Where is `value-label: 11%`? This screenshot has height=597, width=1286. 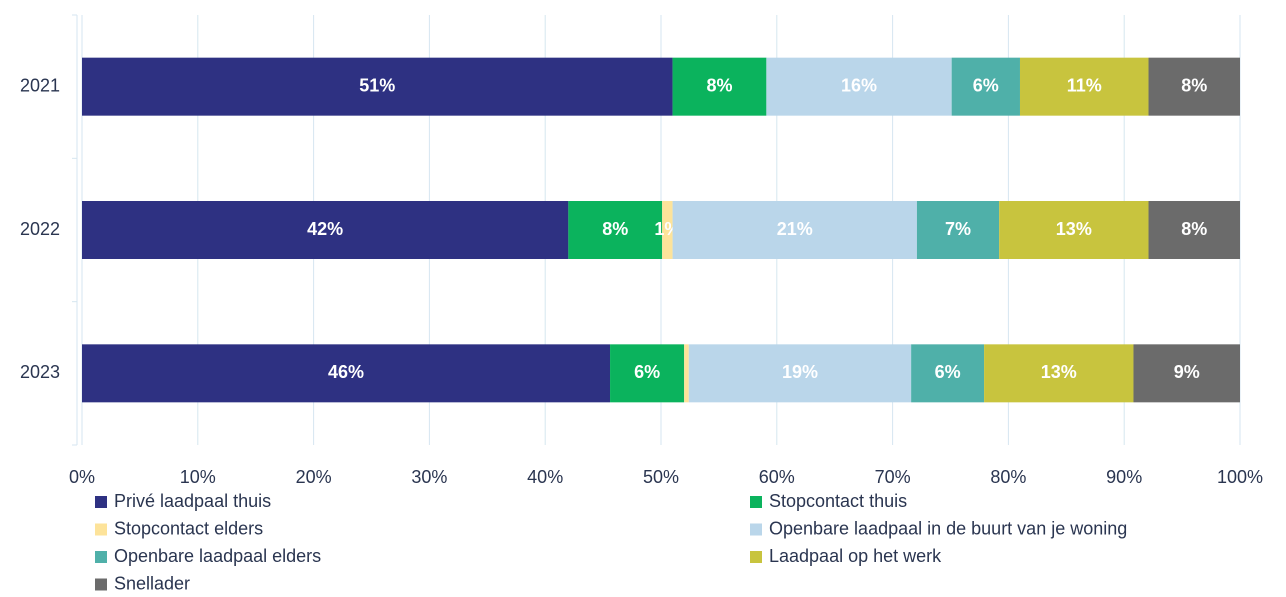 value-label: 11% is located at coordinates (1084, 85).